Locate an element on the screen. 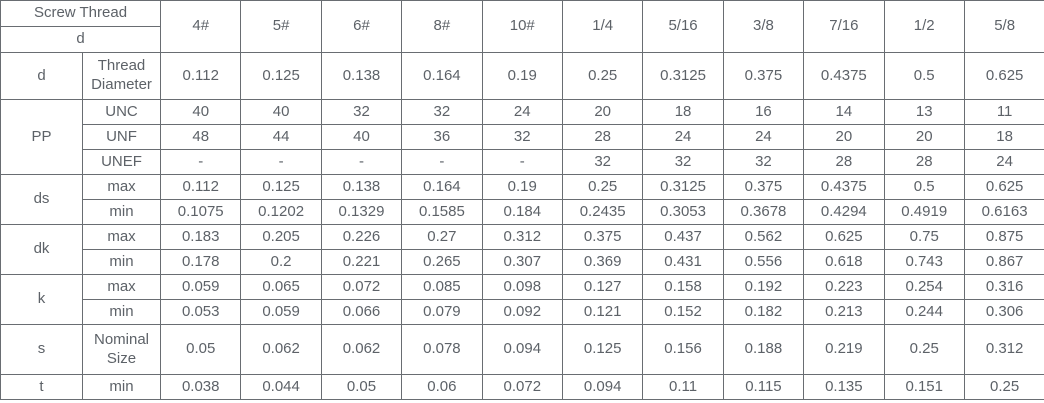  cell-value: 16 is located at coordinates (763, 112).